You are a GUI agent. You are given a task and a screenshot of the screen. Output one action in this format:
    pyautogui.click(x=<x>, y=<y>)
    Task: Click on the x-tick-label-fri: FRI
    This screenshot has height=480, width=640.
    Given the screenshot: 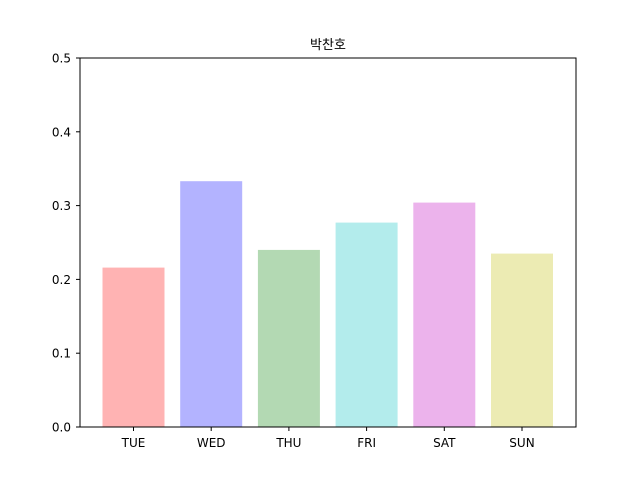 What is the action you would take?
    pyautogui.click(x=366, y=443)
    